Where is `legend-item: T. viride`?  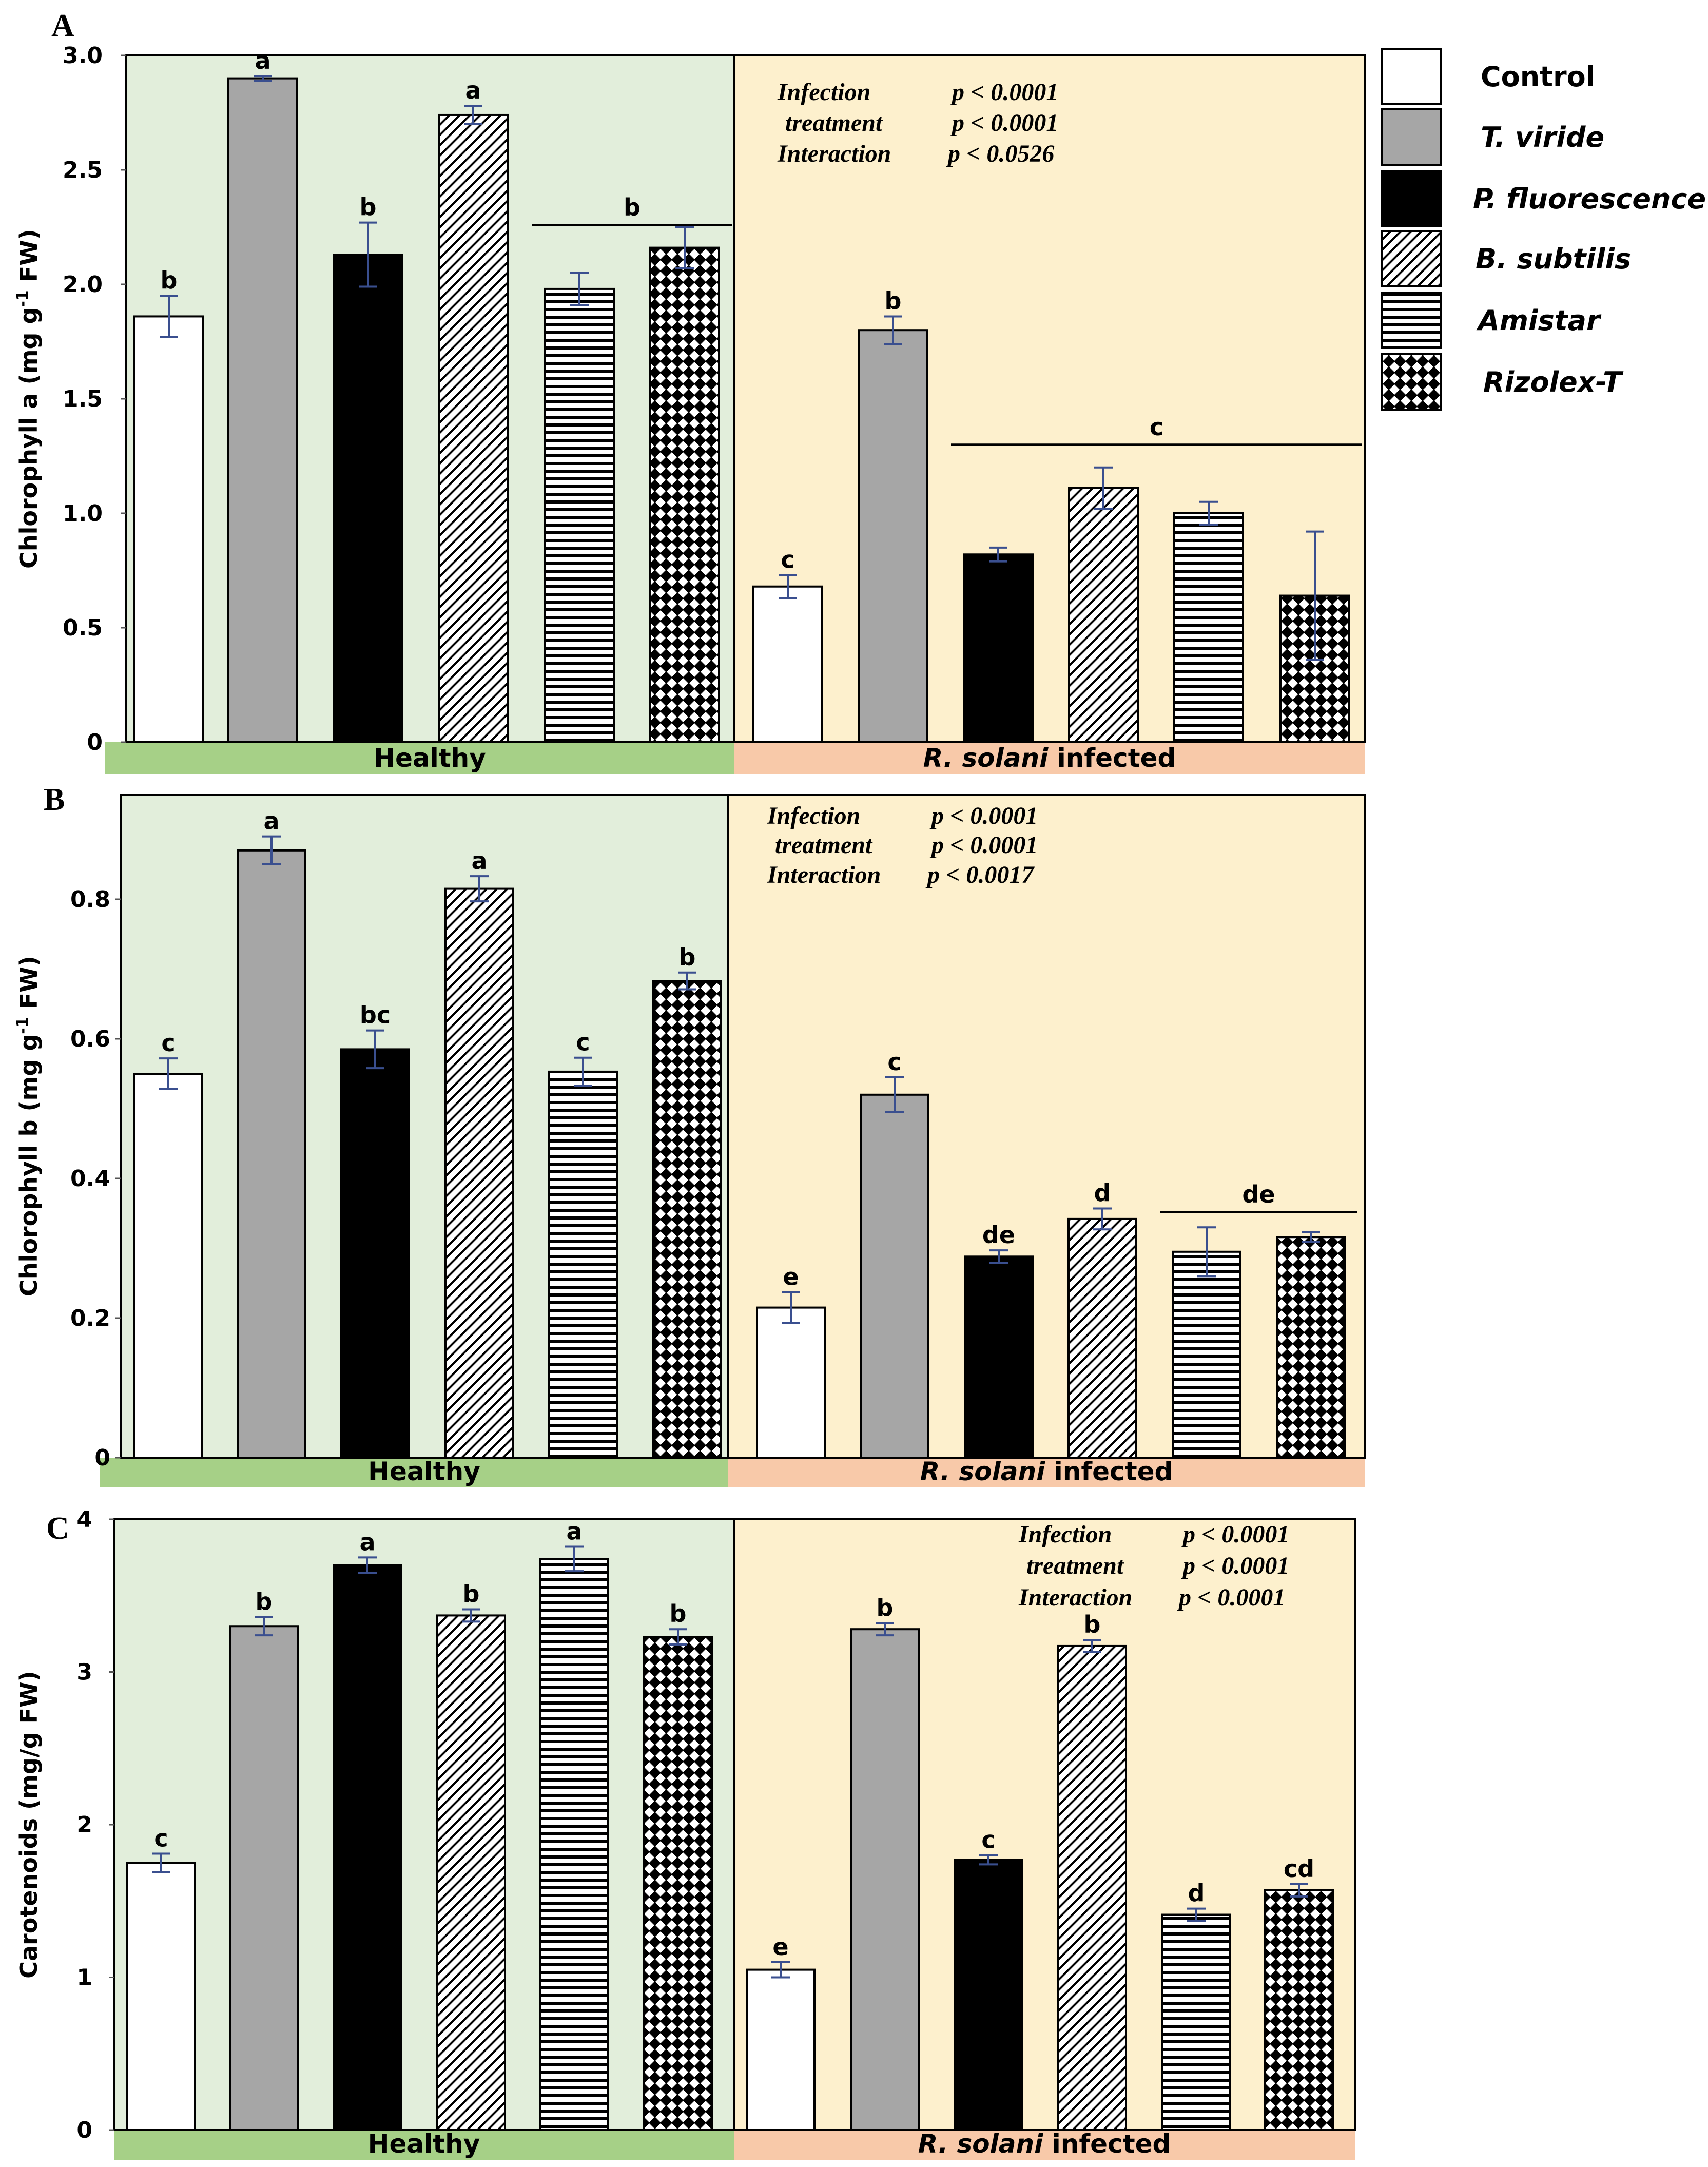 legend-item: T. viride is located at coordinates (1492, 137).